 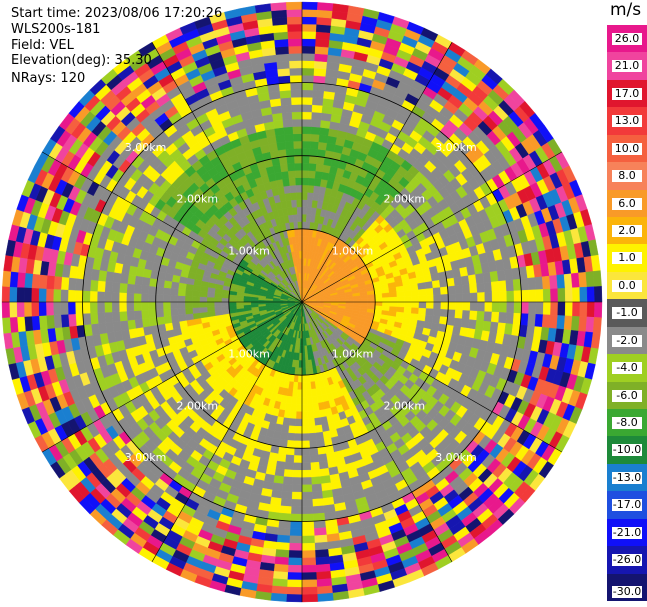 What do you see at coordinates (198, 199) in the screenshot?
I see `range-ring-label: 2.00km` at bounding box center [198, 199].